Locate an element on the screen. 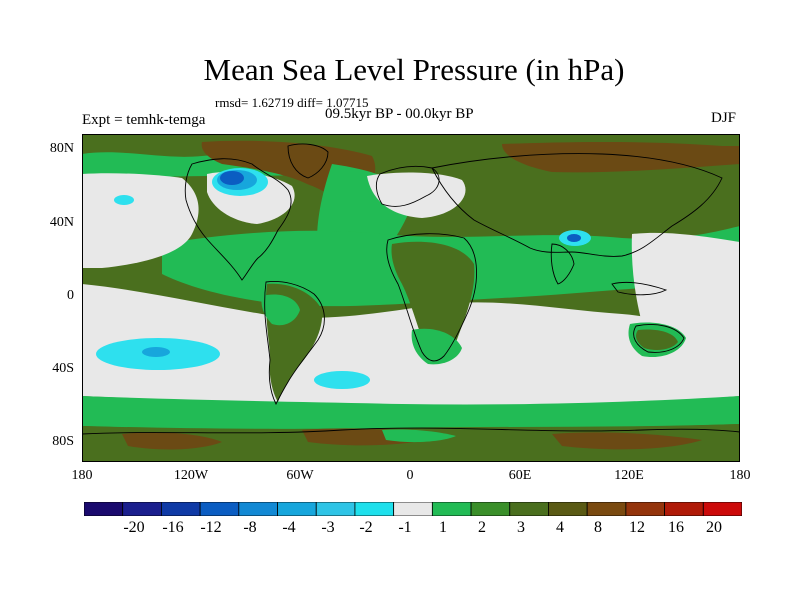 This screenshot has height=600, width=800. period-label: 09.5kyr BP - 00.0kyr BP is located at coordinates (399, 114).